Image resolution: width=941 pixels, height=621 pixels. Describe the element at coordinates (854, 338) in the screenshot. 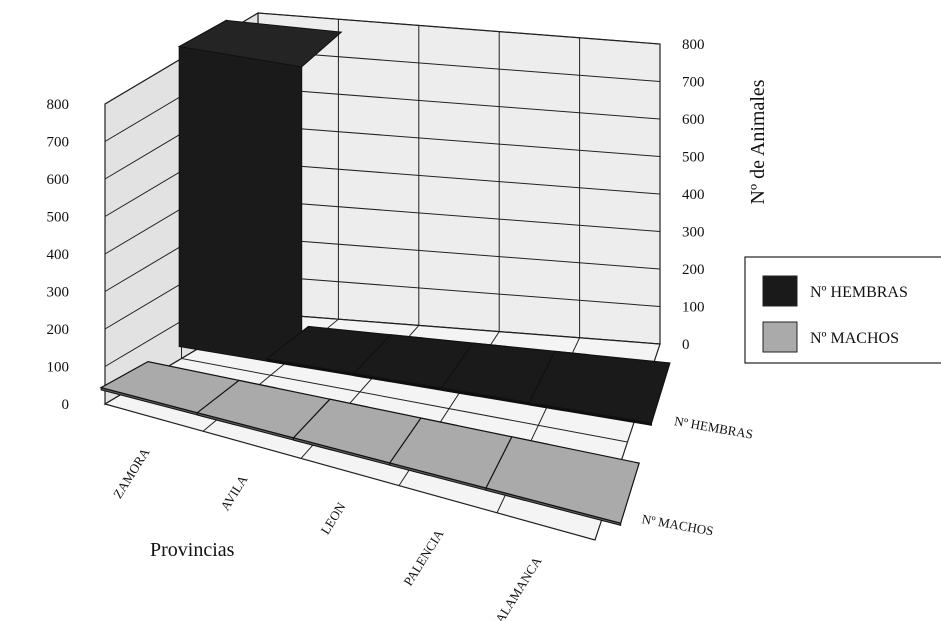

I see `legend-label-machos: Nº MACHOS` at that location.